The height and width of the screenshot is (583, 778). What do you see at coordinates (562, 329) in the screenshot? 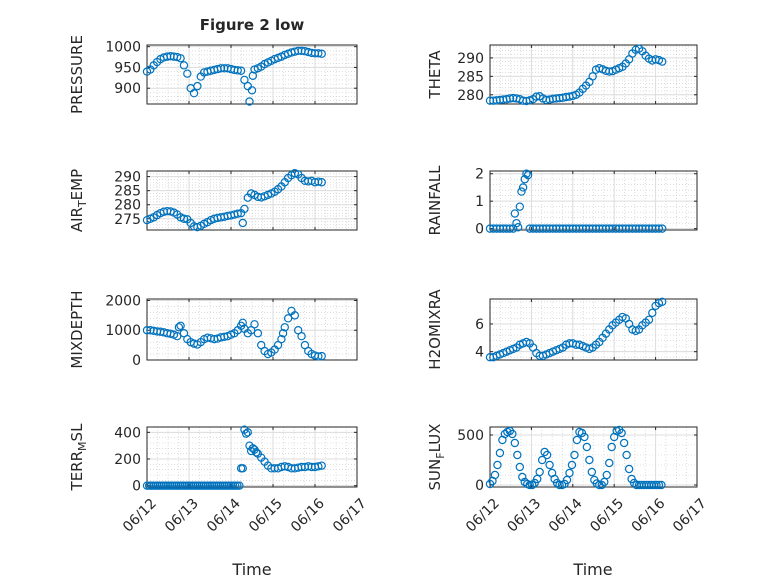
I see `subplot-6: 4 6 H2OMIXRA` at bounding box center [562, 329].